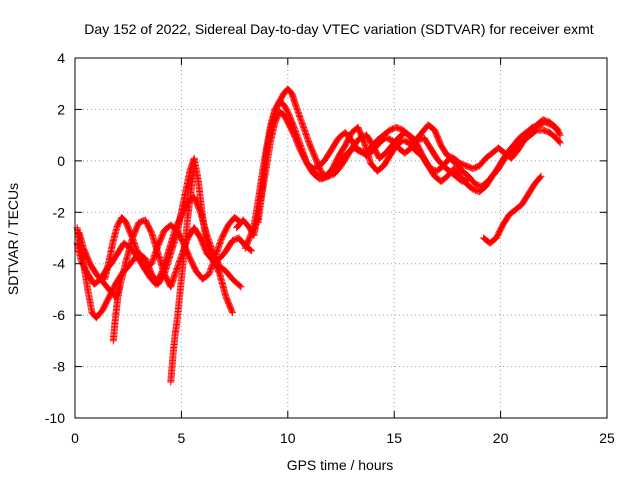 The image size is (640, 480). Describe the element at coordinates (55, 418) in the screenshot. I see `y-tick-label: -10` at that location.